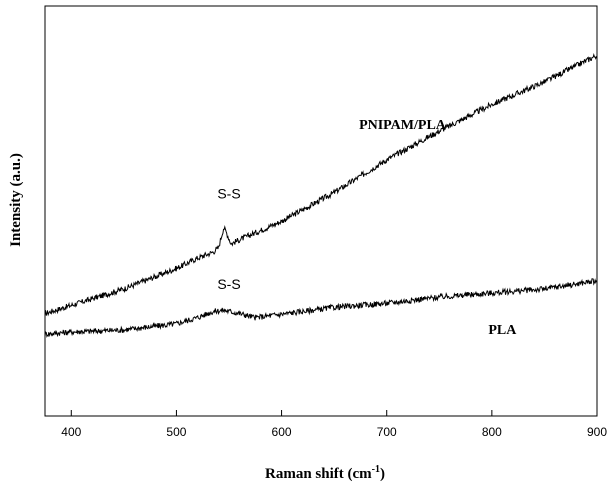 The height and width of the screenshot is (488, 608). Describe the element at coordinates (403, 125) in the screenshot. I see `annotation-label: PNIPAM/PLA` at that location.